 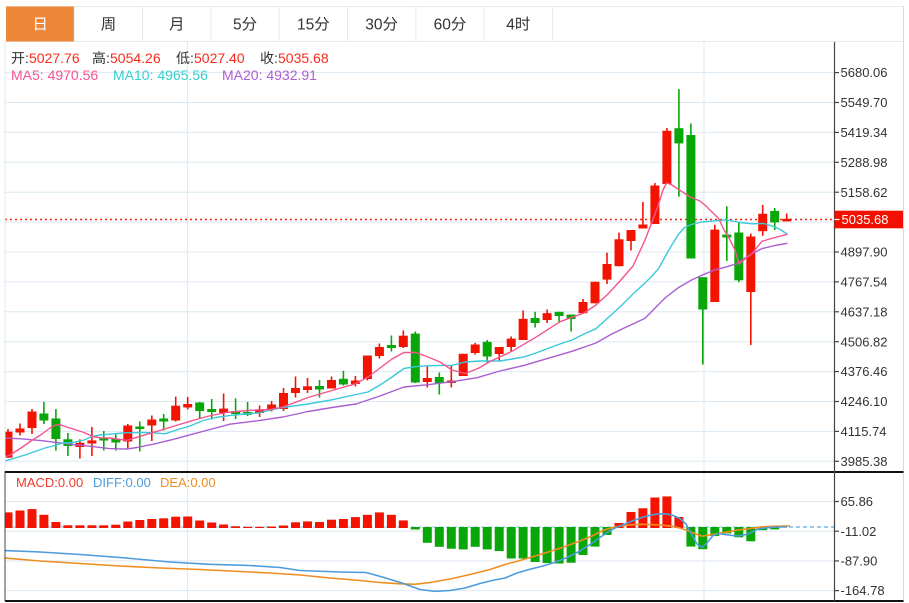 I want to click on svg-text: 60, so click(x=443, y=25).